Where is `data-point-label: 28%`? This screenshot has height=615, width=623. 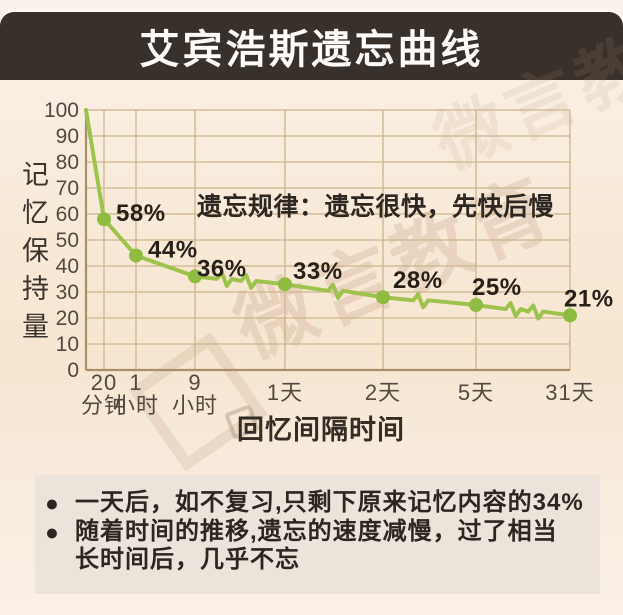
data-point-label: 28% is located at coordinates (418, 280).